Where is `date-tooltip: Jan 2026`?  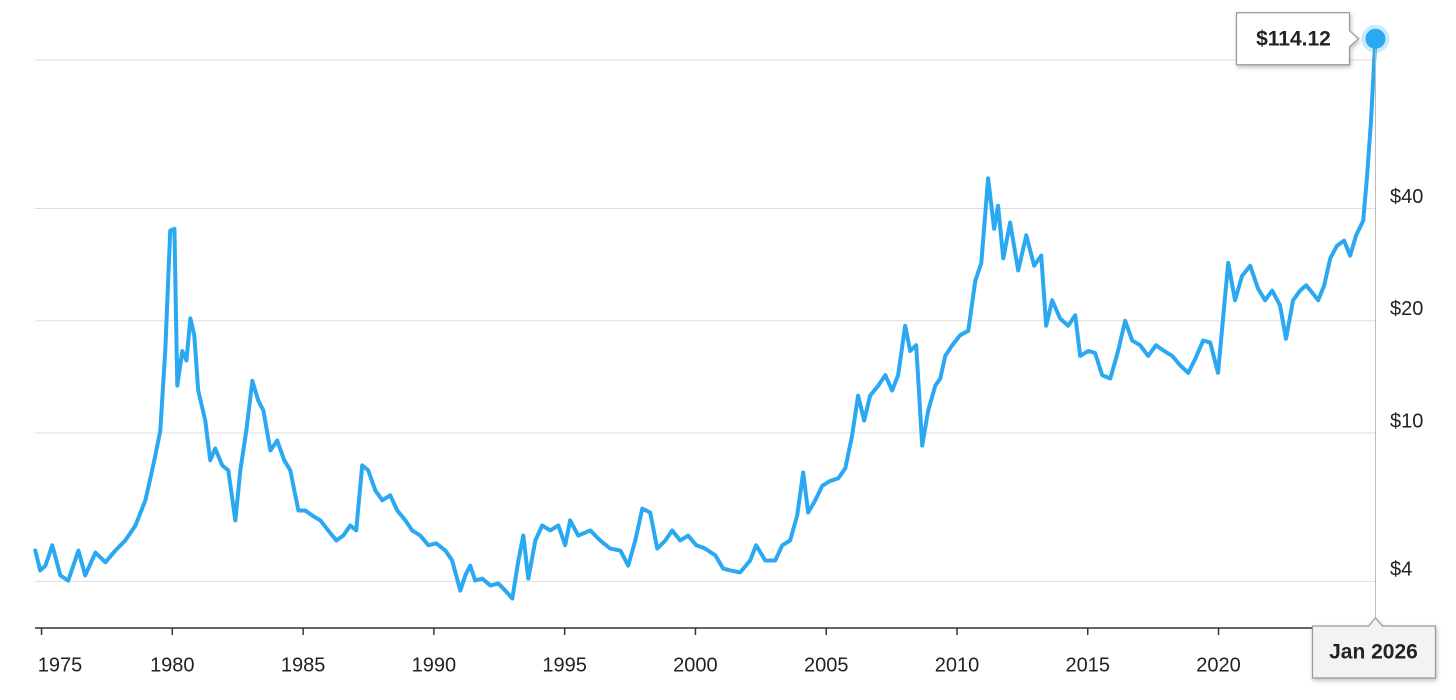 date-tooltip: Jan 2026 is located at coordinates (1374, 648).